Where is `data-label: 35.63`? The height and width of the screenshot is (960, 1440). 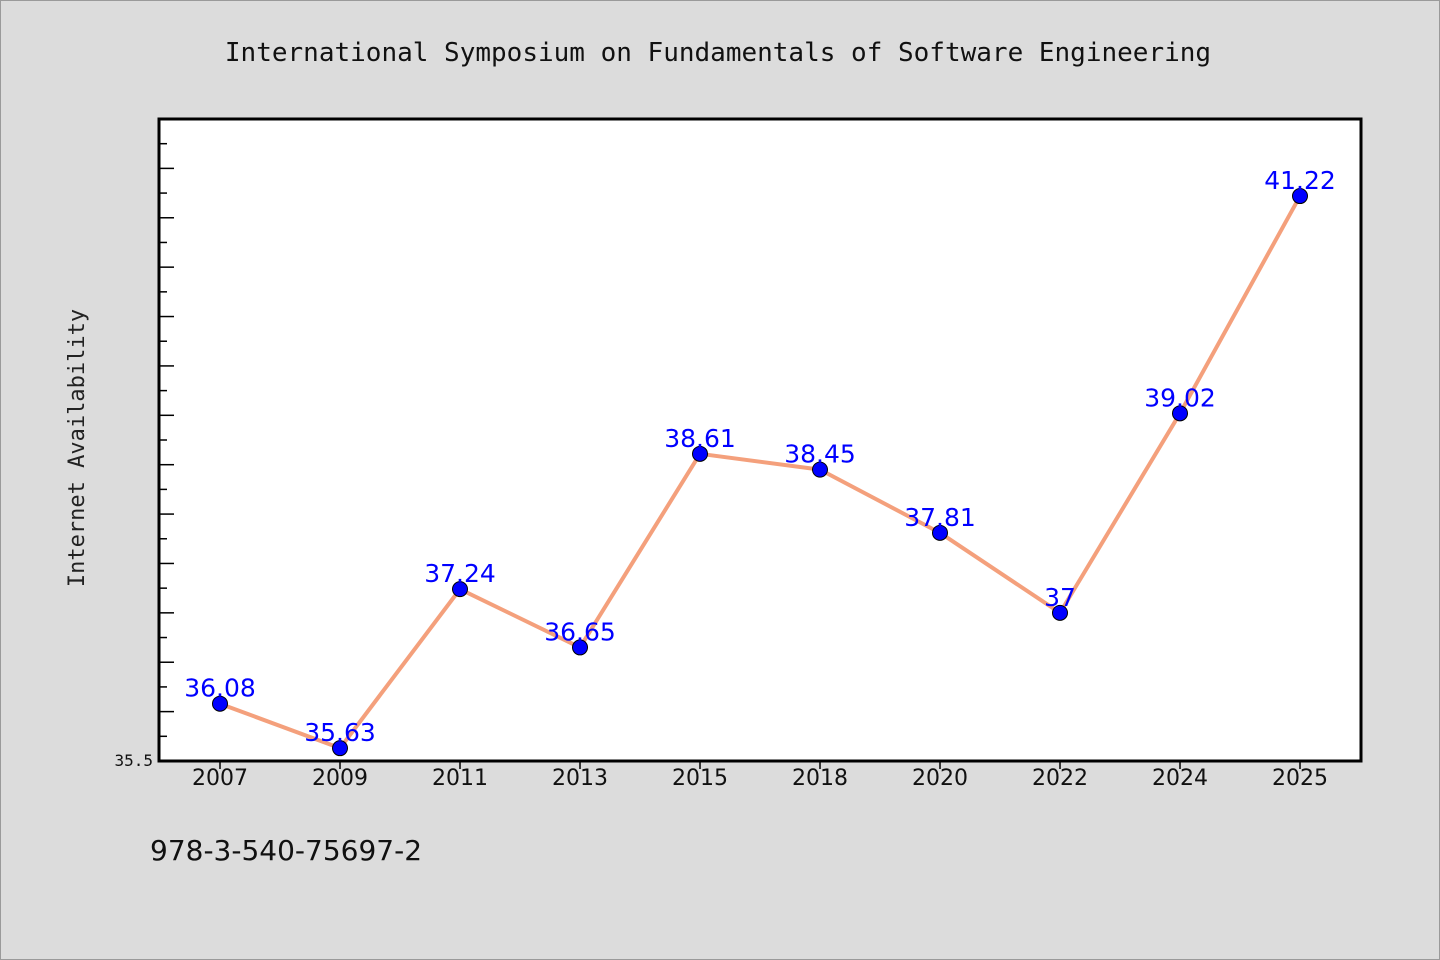
data-label: 35.63 is located at coordinates (340, 732).